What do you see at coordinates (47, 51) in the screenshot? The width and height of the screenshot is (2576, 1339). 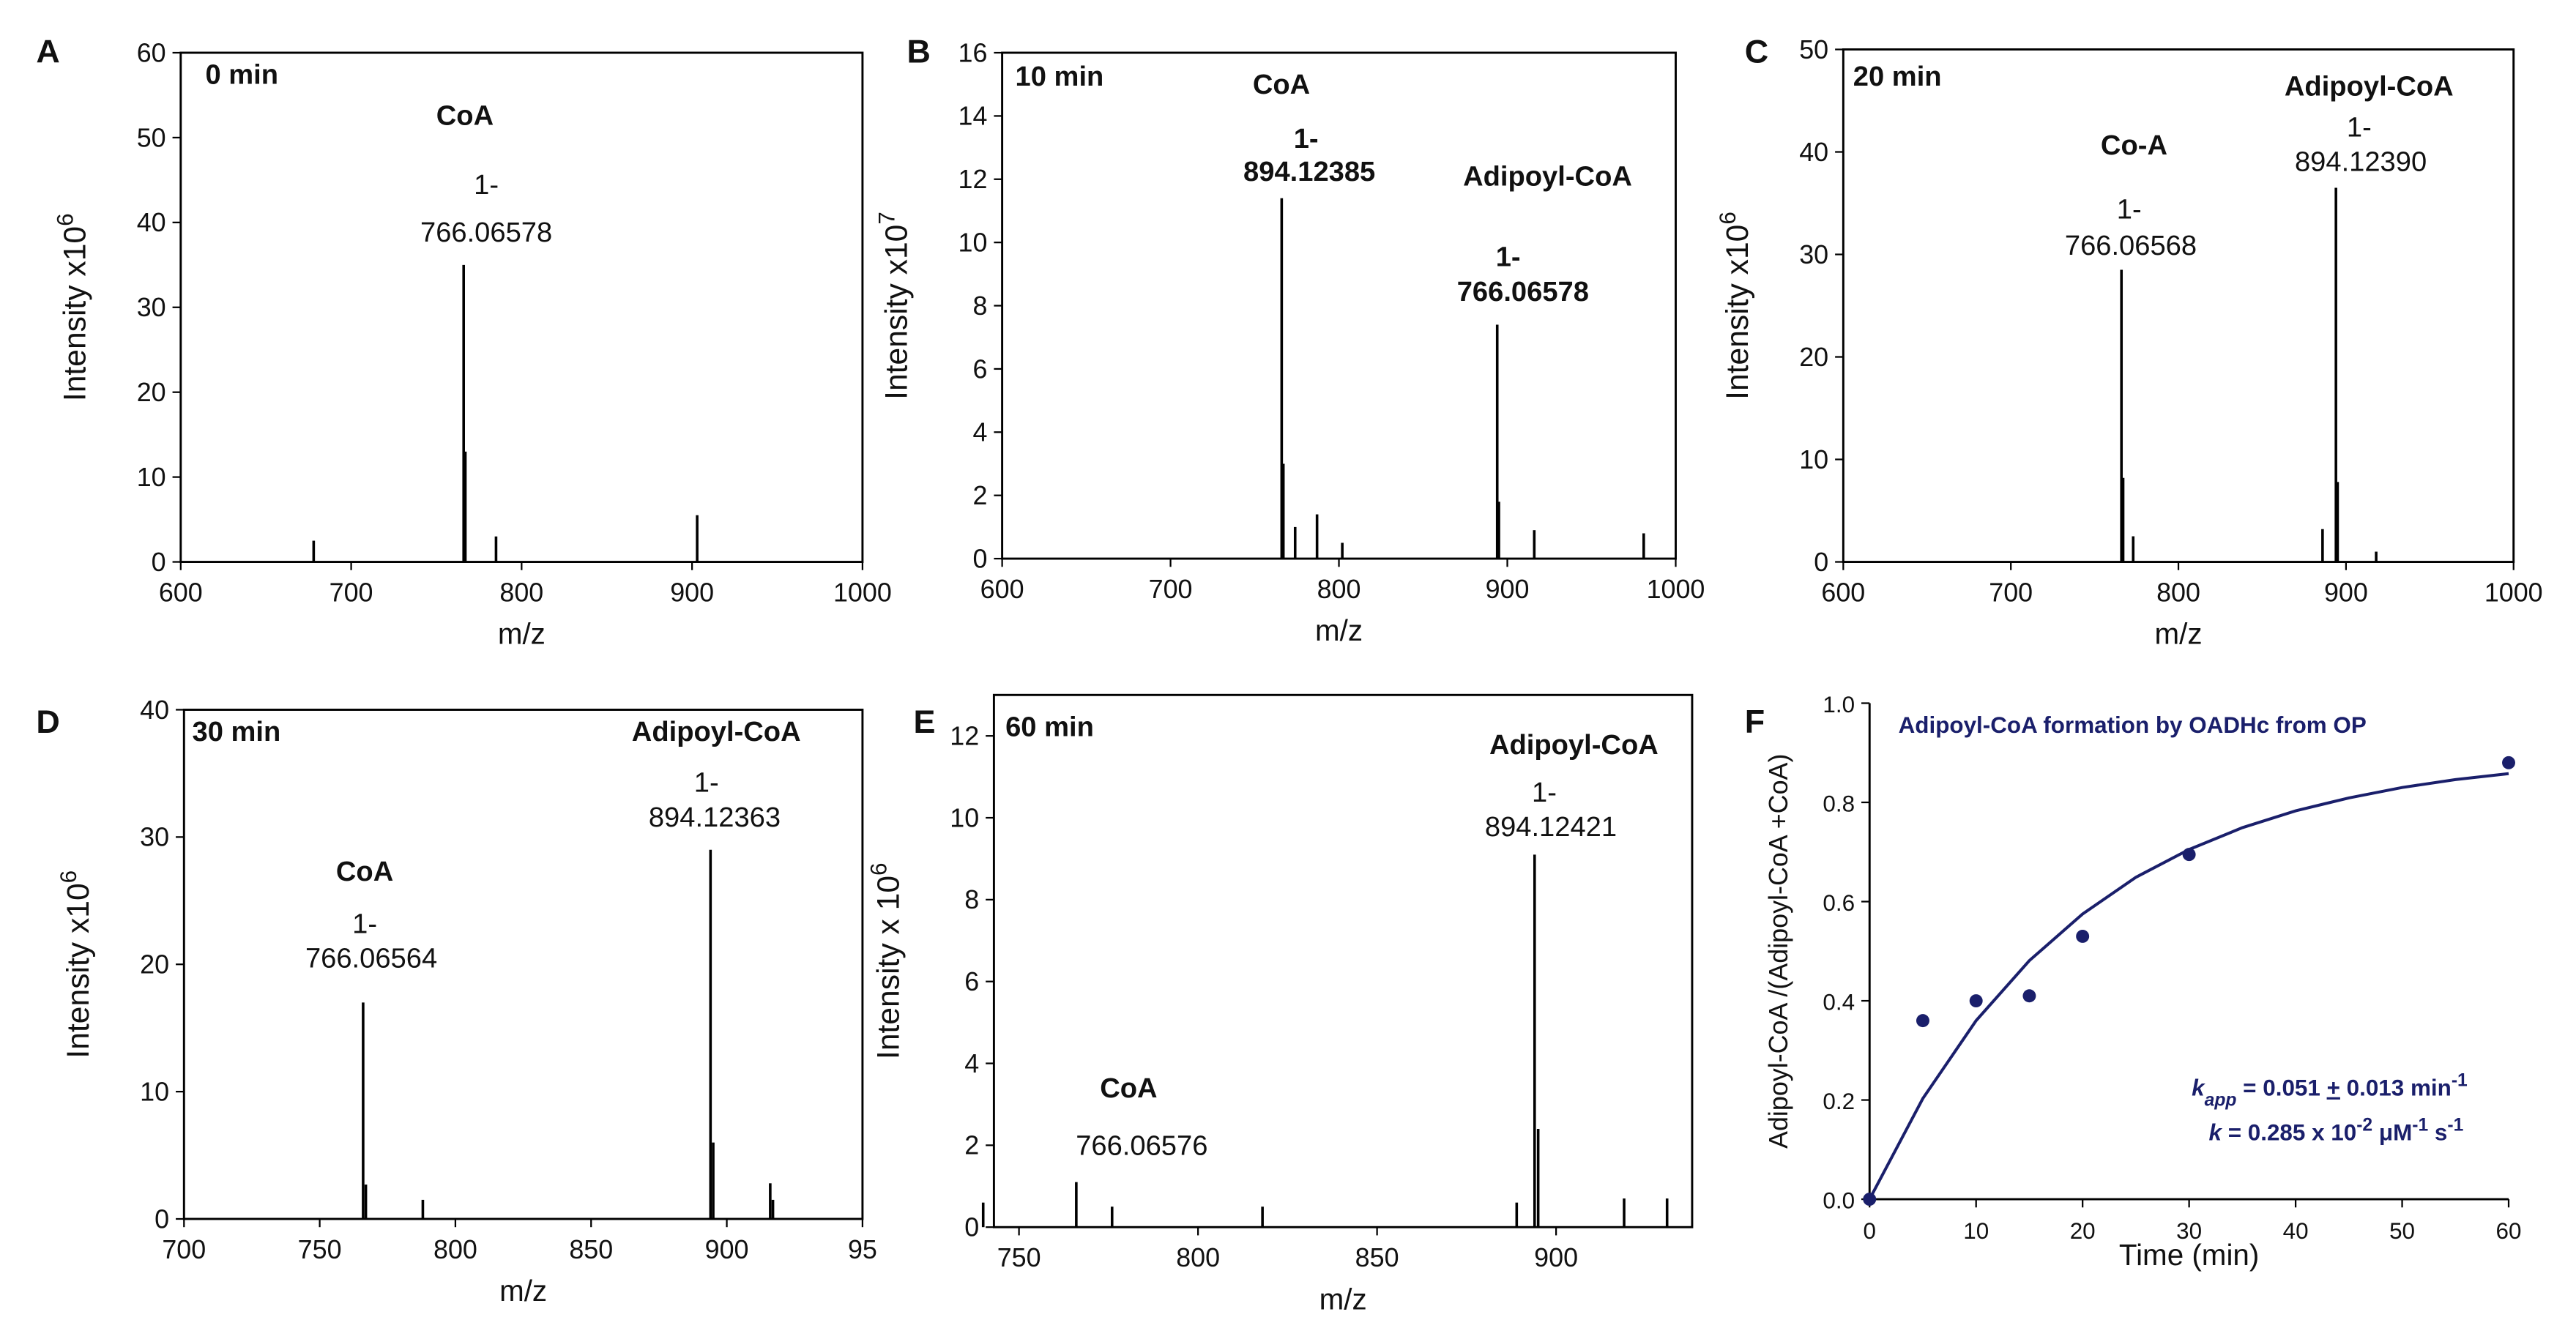 I see `panel-letter: A` at bounding box center [47, 51].